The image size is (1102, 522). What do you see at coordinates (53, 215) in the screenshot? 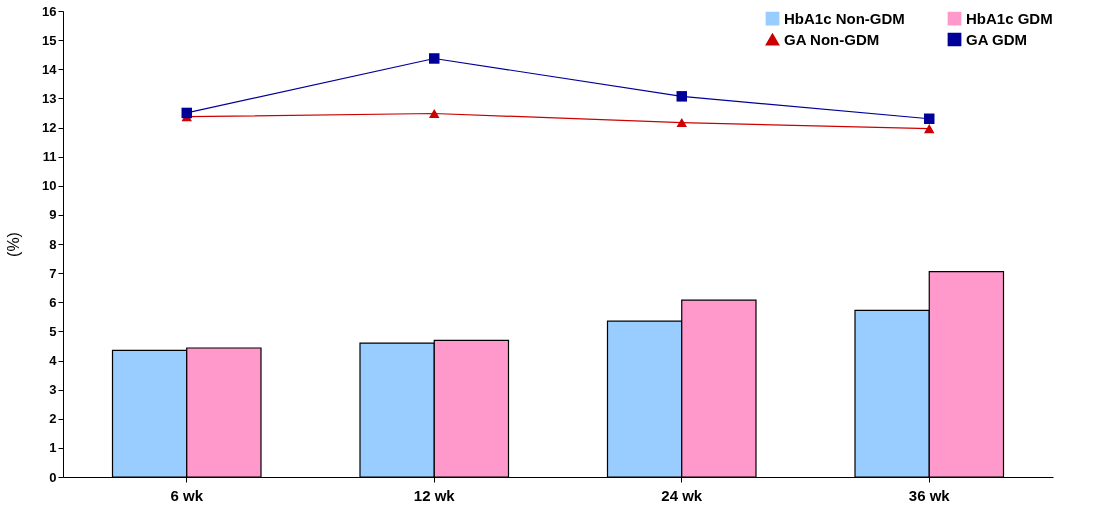
I see `y-tick-label: 9` at bounding box center [53, 215].